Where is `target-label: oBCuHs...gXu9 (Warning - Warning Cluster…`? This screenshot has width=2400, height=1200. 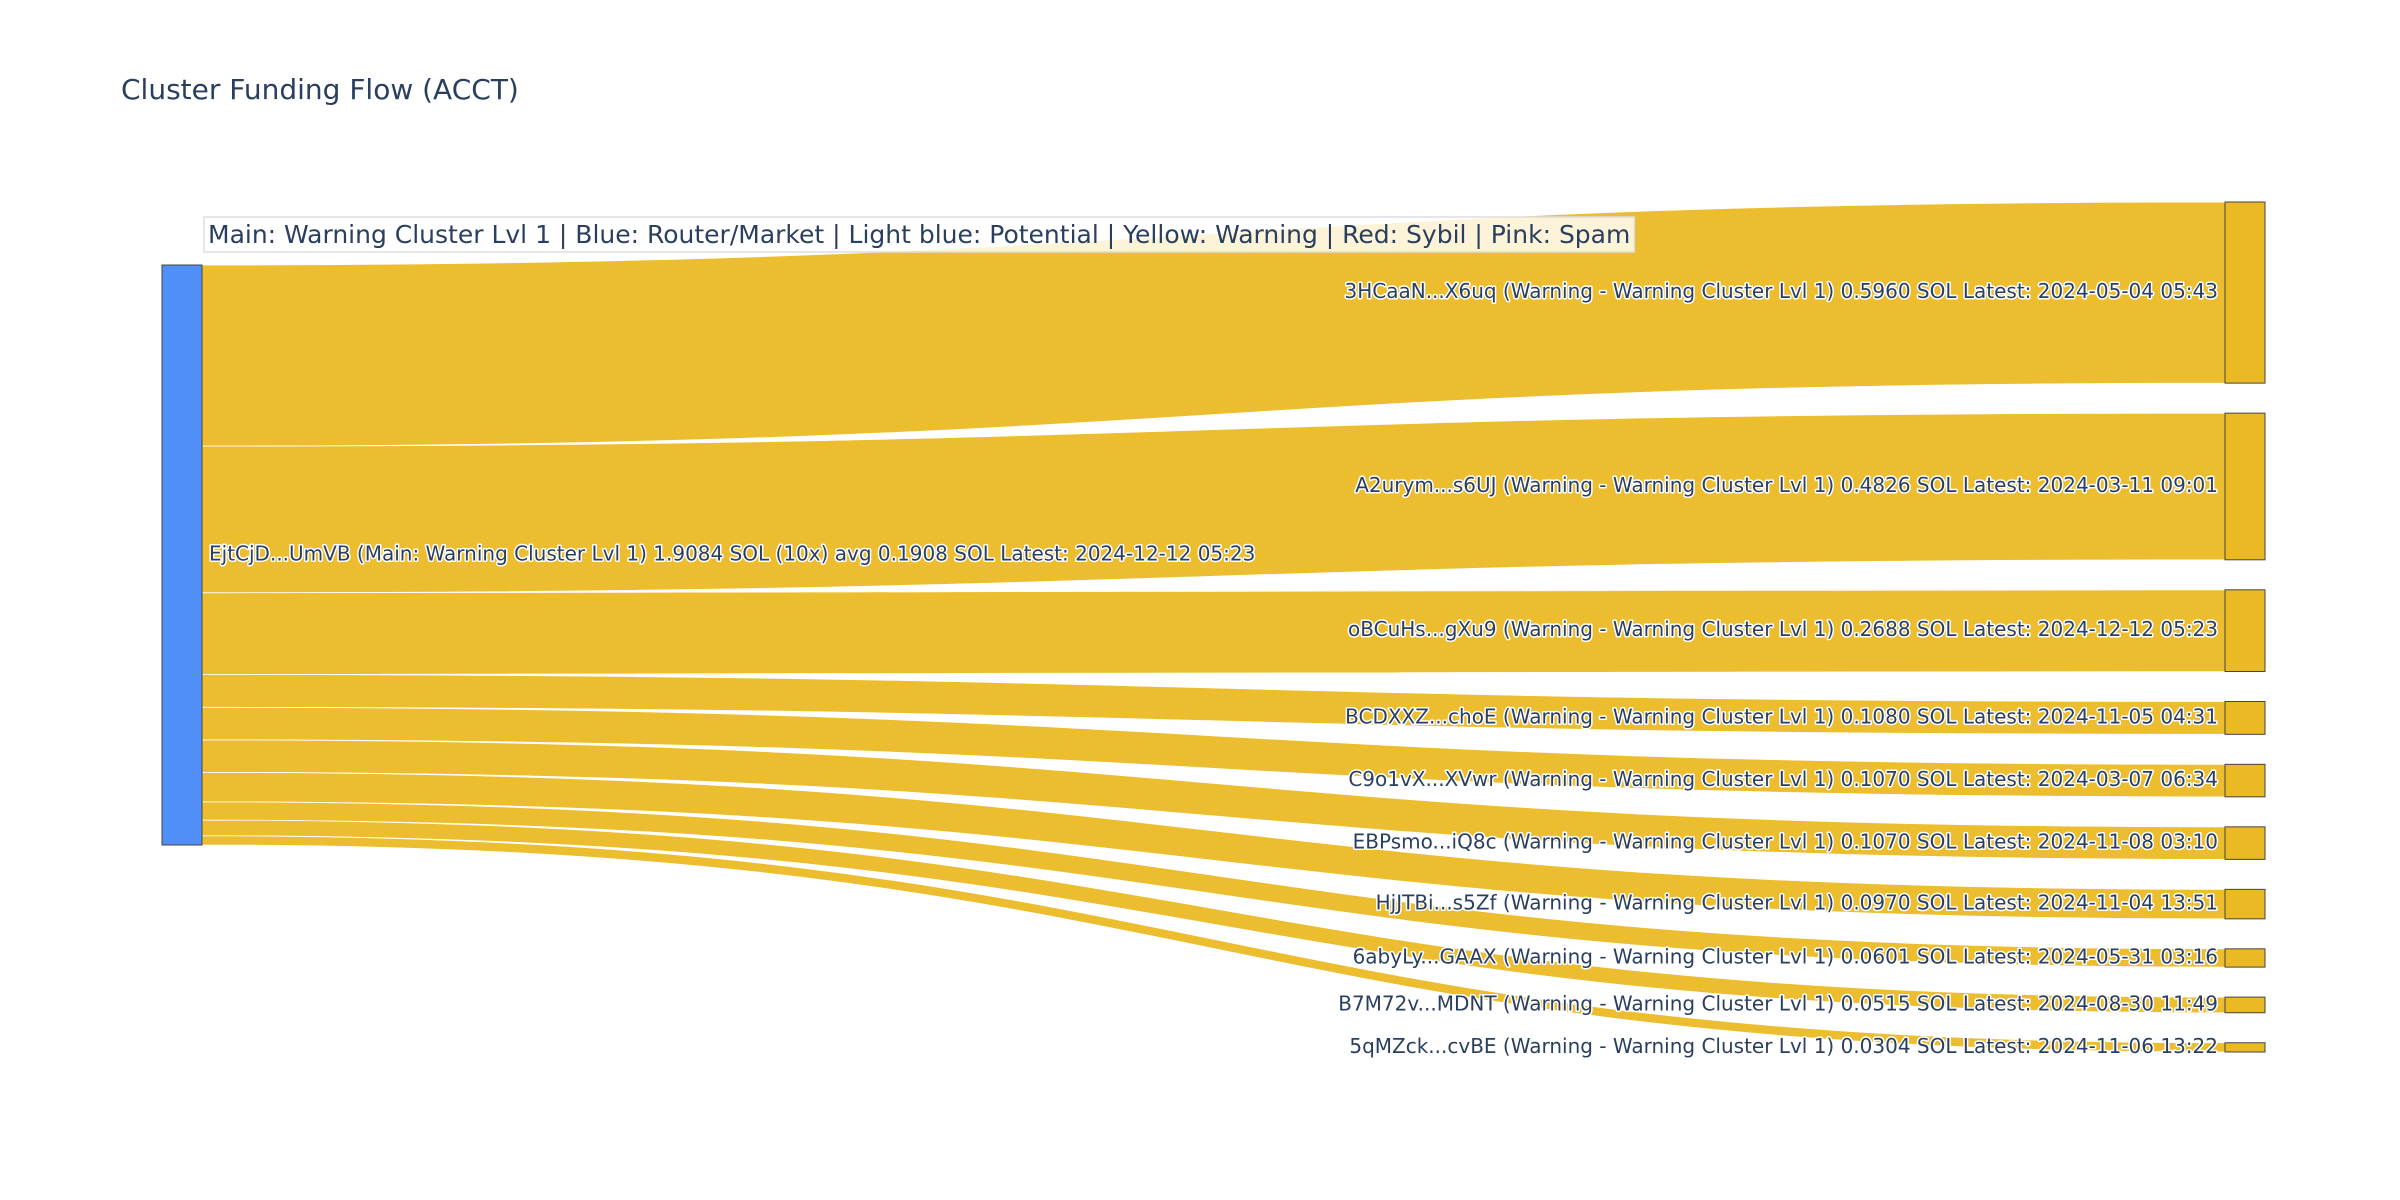
target-label: oBCuHs...gXu9 (Warning - Warning Cluster… is located at coordinates (1783, 629).